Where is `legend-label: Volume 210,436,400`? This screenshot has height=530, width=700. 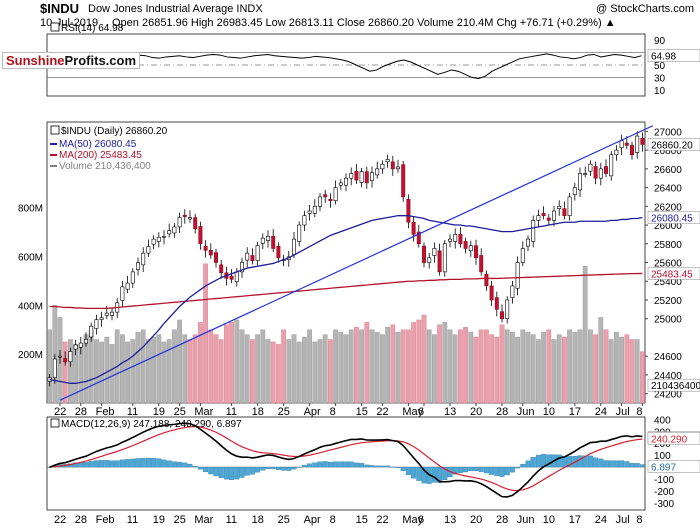
legend-label: Volume 210,436,400 is located at coordinates (105, 166).